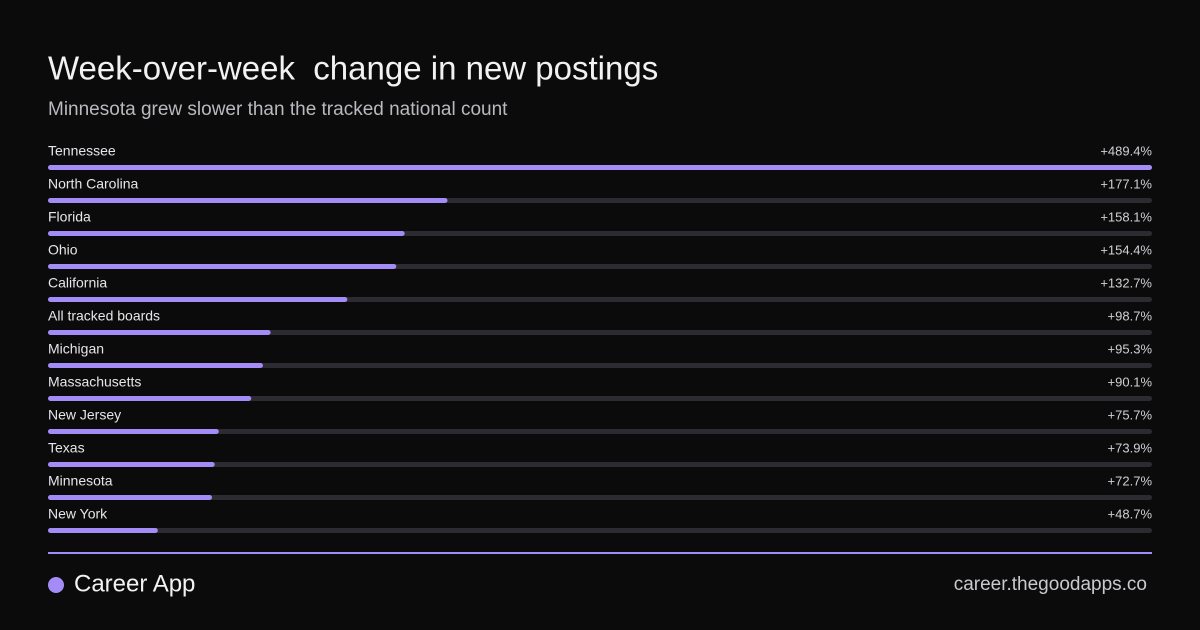  What do you see at coordinates (94, 382) in the screenshot?
I see `category-label: Massachusetts` at bounding box center [94, 382].